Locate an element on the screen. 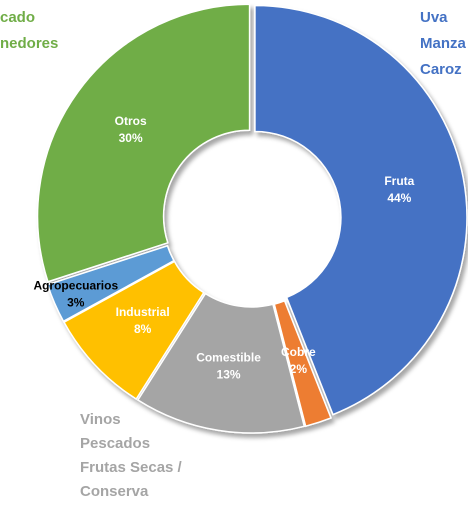 The height and width of the screenshot is (508, 468). annotation: Manza is located at coordinates (443, 43).